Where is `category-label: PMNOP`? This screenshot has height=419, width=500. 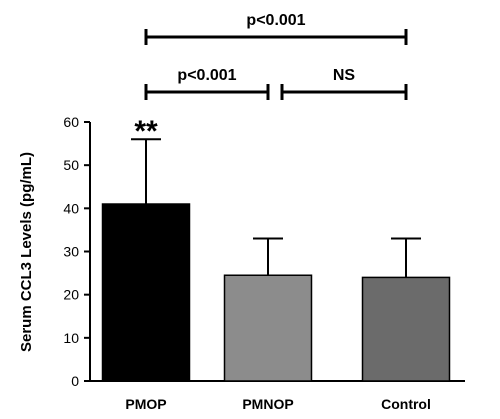 category-label: PMNOP is located at coordinates (267, 404).